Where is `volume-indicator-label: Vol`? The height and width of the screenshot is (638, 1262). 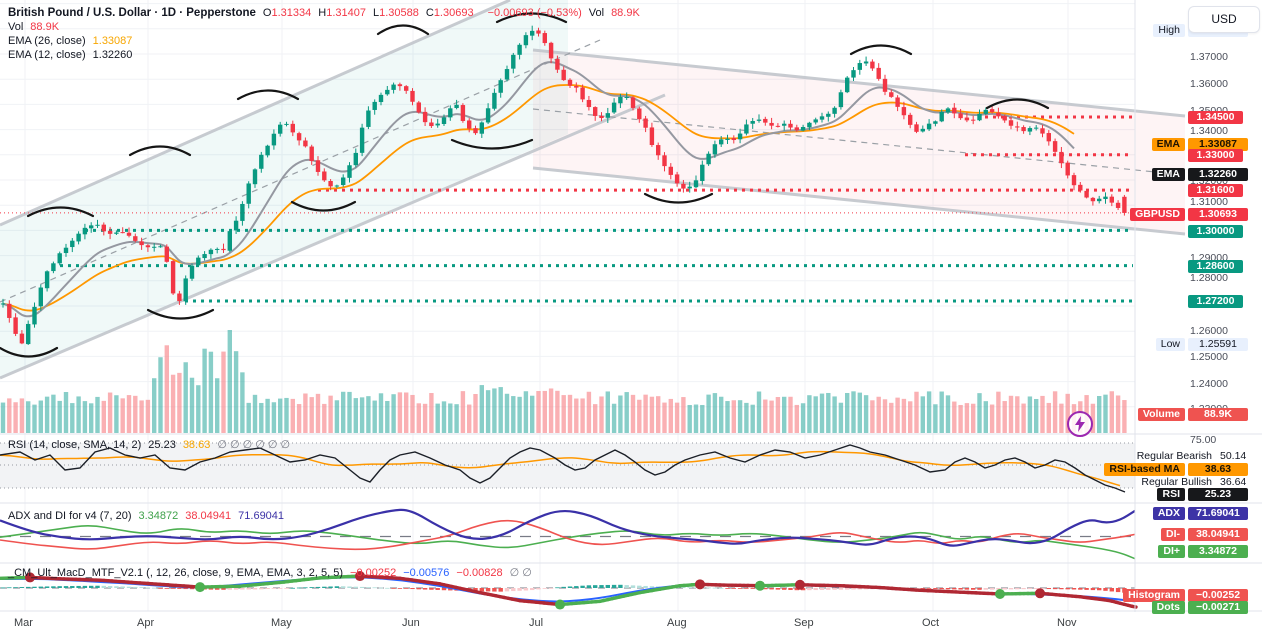 volume-indicator-label: Vol is located at coordinates (16, 27).